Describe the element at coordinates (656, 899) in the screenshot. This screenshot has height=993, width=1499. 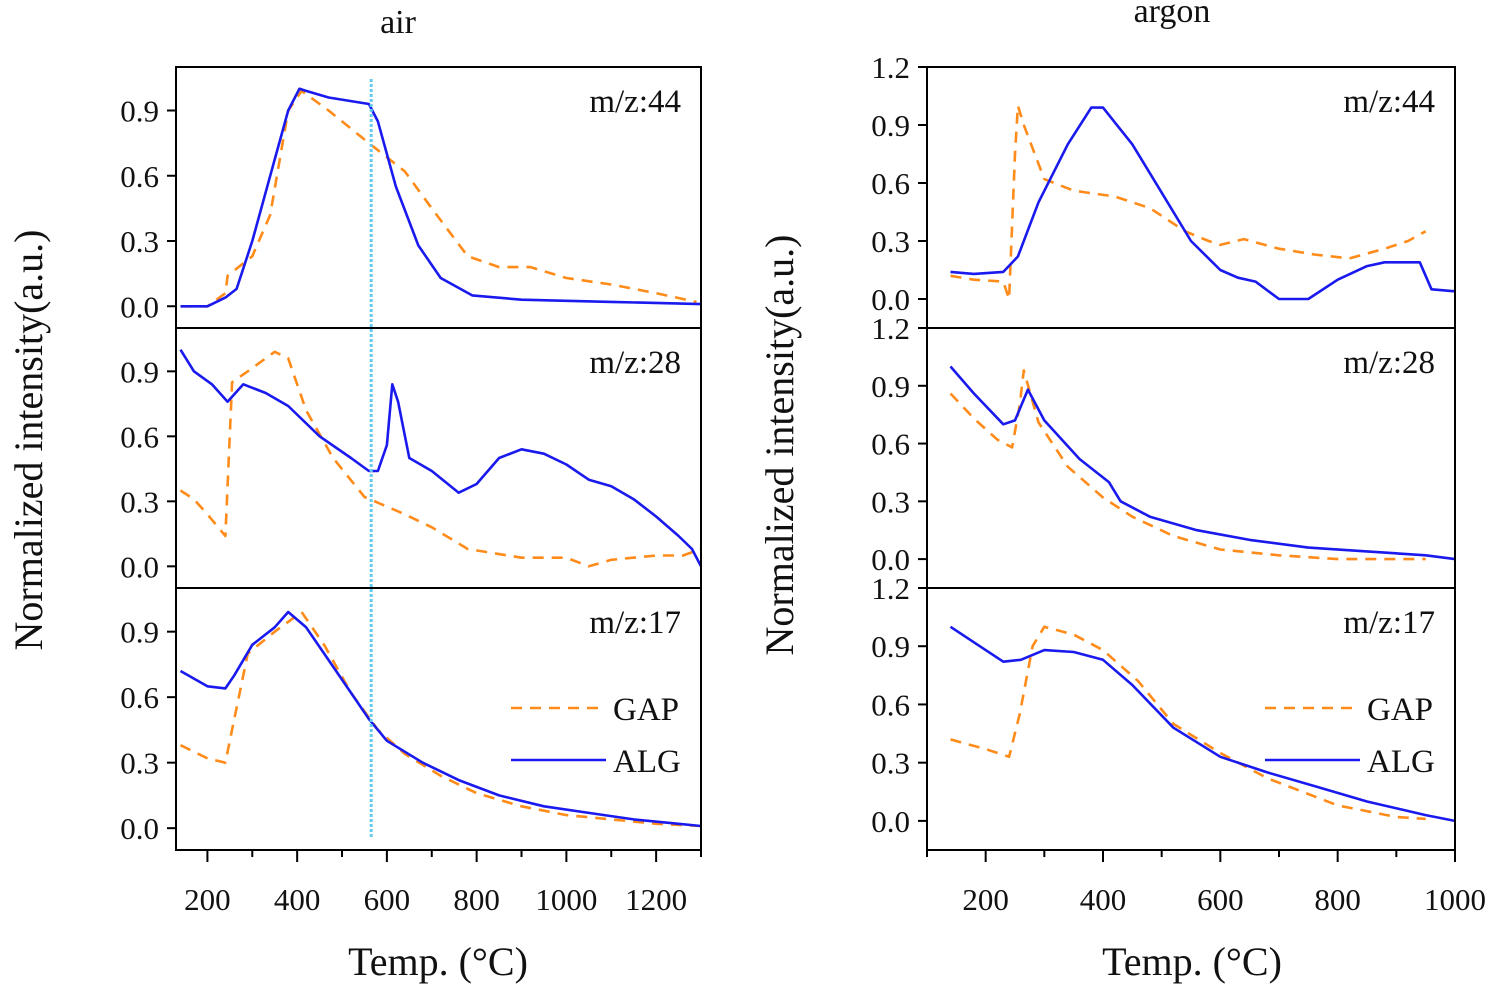
I see `x-tick-label: 1200` at that location.